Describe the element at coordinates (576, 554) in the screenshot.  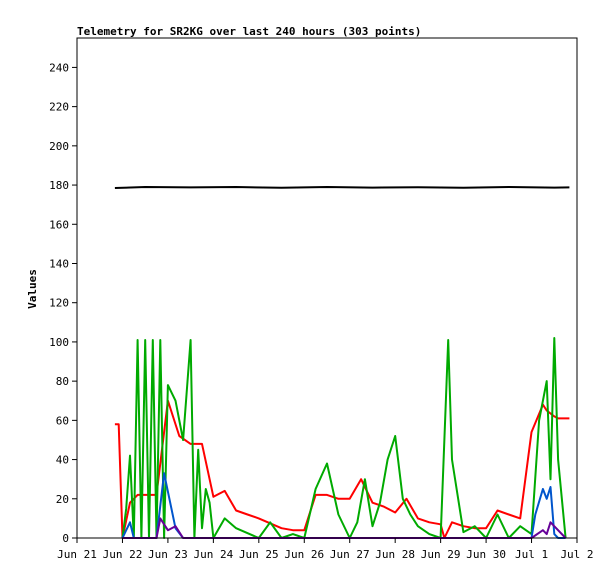
I see `x-tick-label: Jul 2` at that location.